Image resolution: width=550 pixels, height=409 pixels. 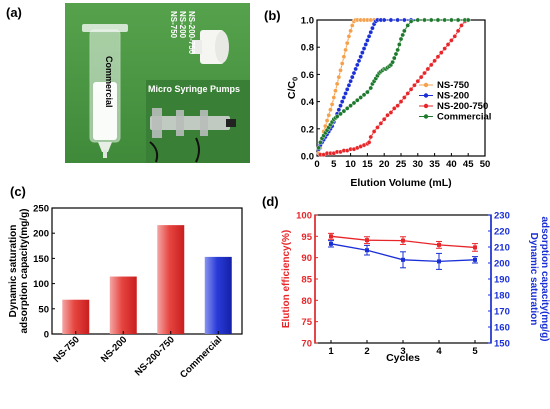 What do you see at coordinates (403, 358) in the screenshot?
I see `chart-d-xlabel: Cycles` at bounding box center [403, 358].